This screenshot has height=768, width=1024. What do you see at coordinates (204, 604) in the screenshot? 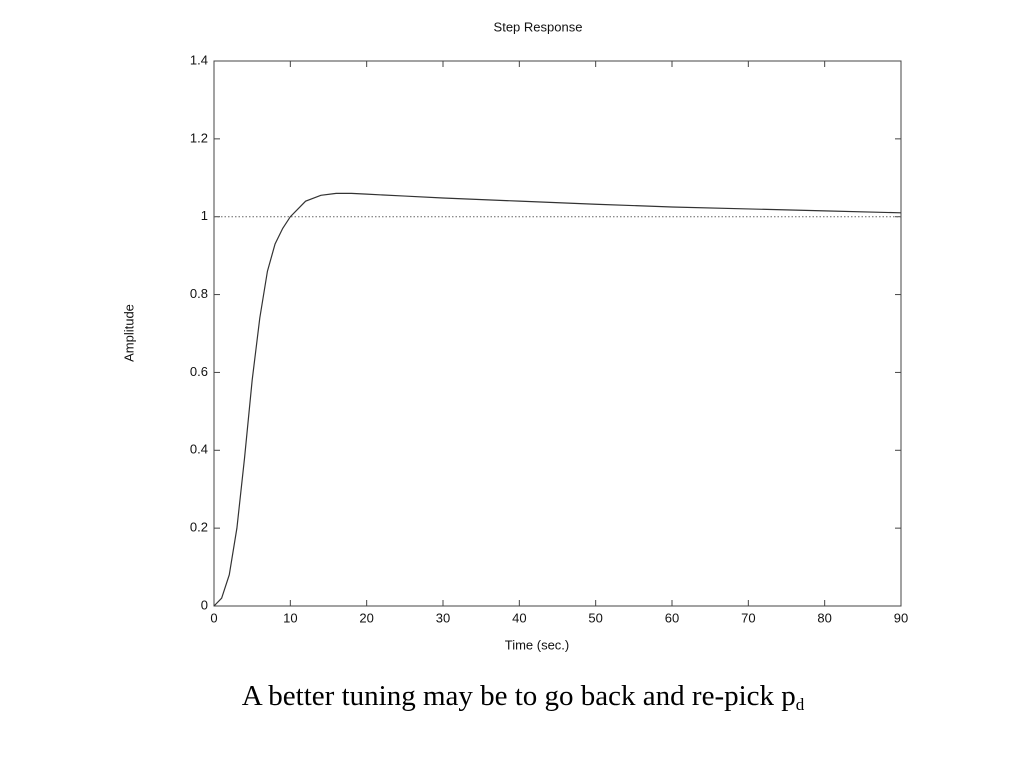
I see `y-tick-label: 0` at bounding box center [204, 604].